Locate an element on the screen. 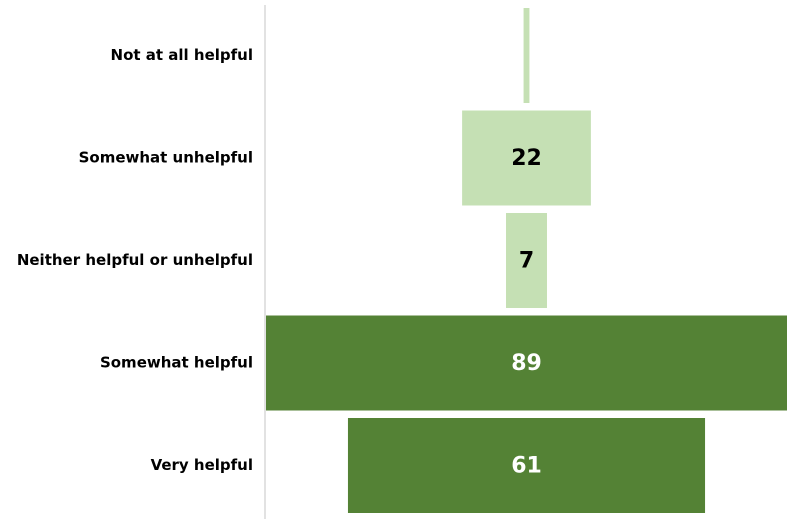 The image size is (791, 519). category-label: Somewhat unhelpful is located at coordinates (166, 158).